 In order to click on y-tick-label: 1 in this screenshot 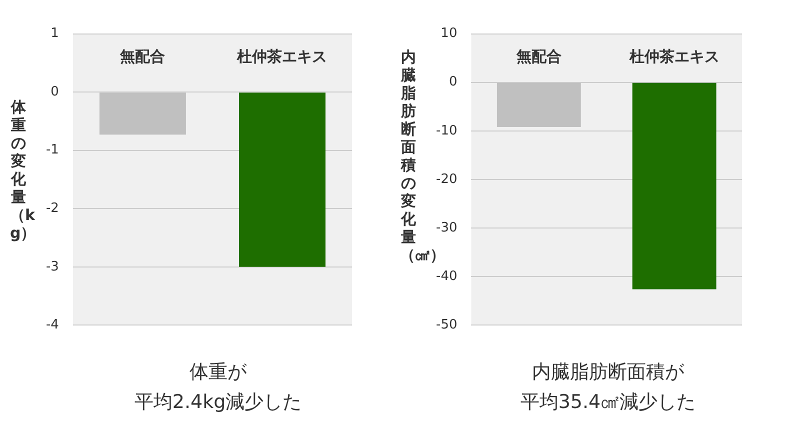, I will do `click(54, 34)`.